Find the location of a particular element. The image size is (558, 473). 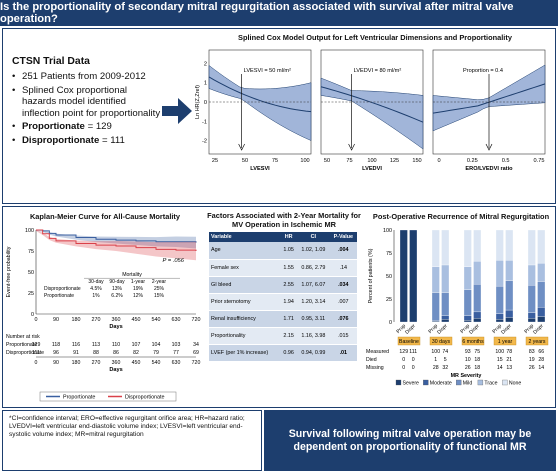

spline-xtick: 125 is located at coordinates (394, 161).